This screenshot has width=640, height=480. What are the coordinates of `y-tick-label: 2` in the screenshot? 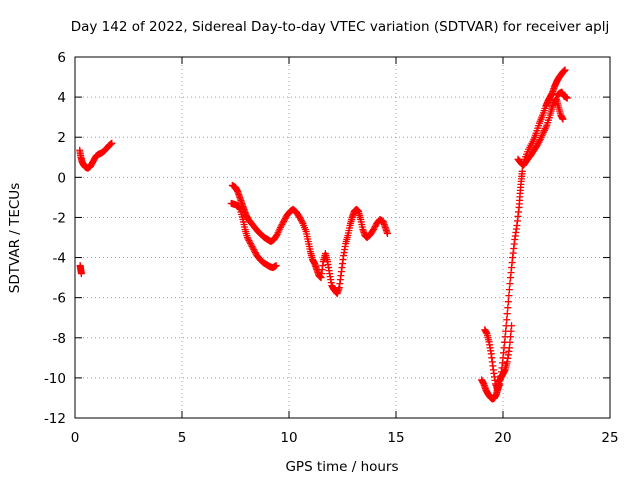 It's located at (61, 138).